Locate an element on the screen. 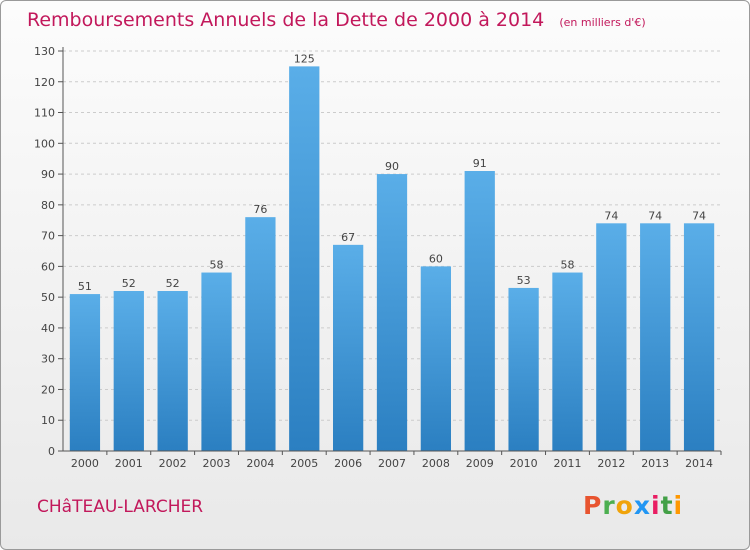  x-tick-label: 2008 is located at coordinates (436, 463).